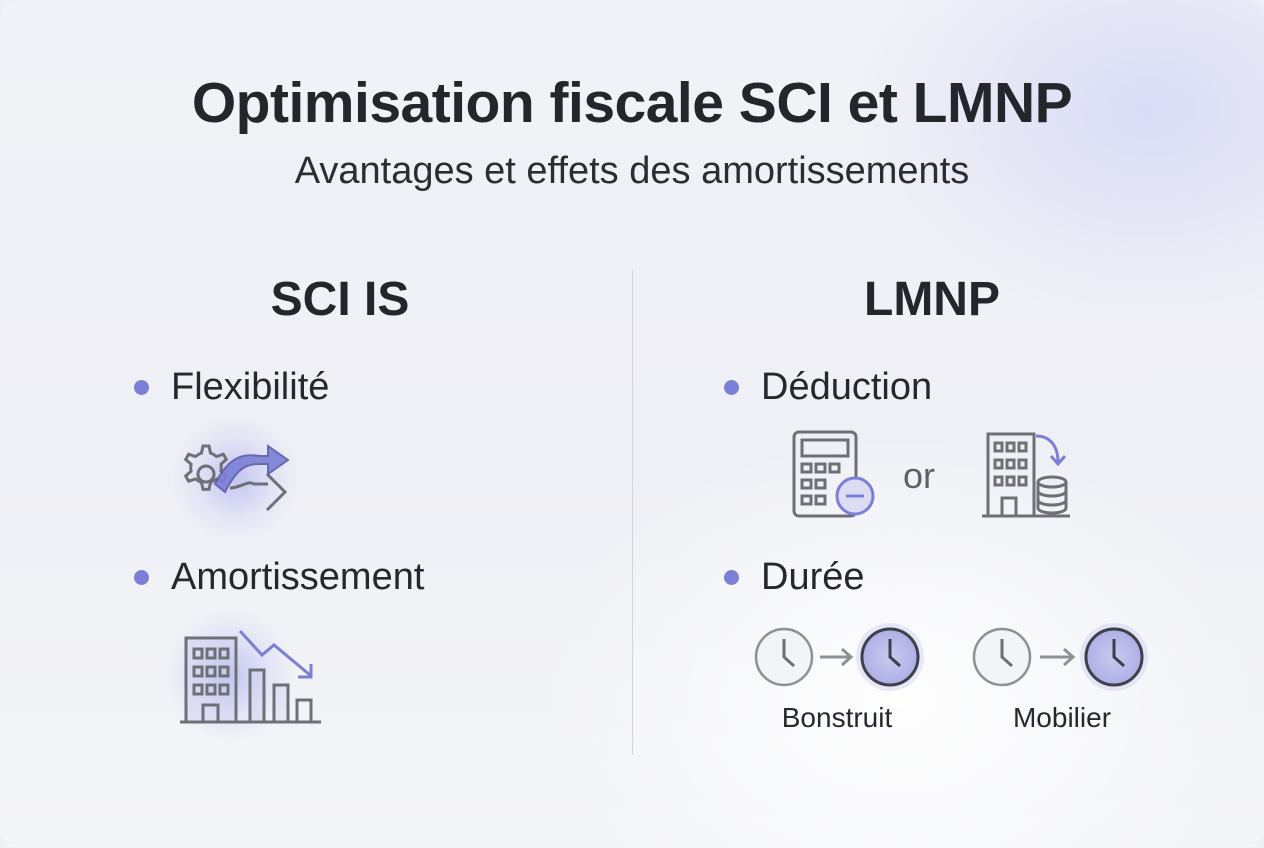 This screenshot has height=848, width=1264. What do you see at coordinates (833, 474) in the screenshot?
I see `calculator-minus-icon` at bounding box center [833, 474].